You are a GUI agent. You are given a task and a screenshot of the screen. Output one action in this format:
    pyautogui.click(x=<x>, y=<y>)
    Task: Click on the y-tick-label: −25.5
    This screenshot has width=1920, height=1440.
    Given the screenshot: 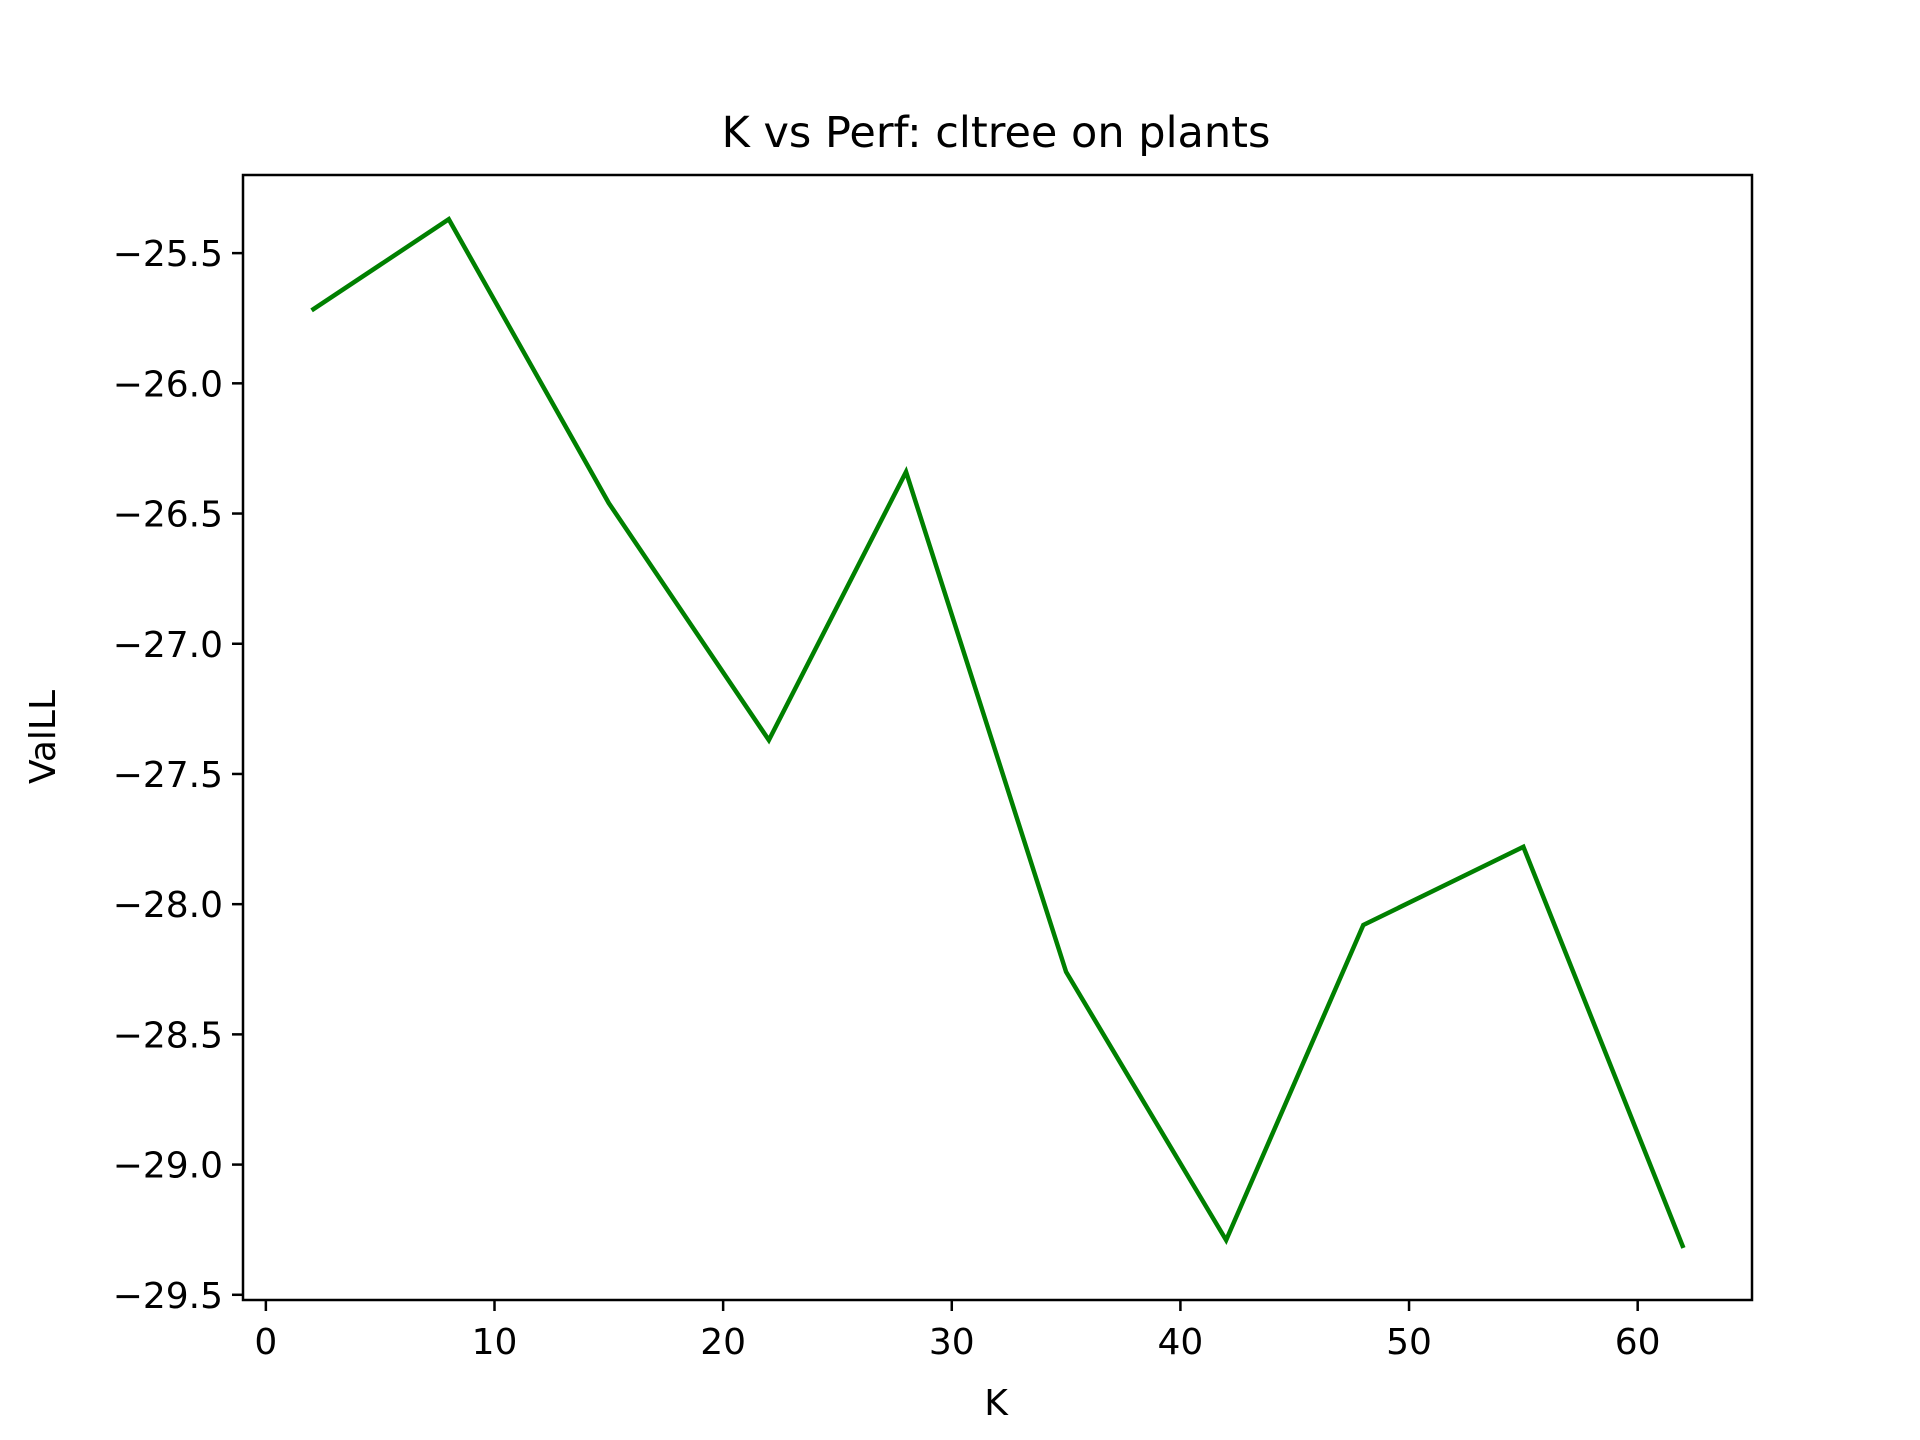 What is the action you would take?
    pyautogui.click(x=168, y=254)
    